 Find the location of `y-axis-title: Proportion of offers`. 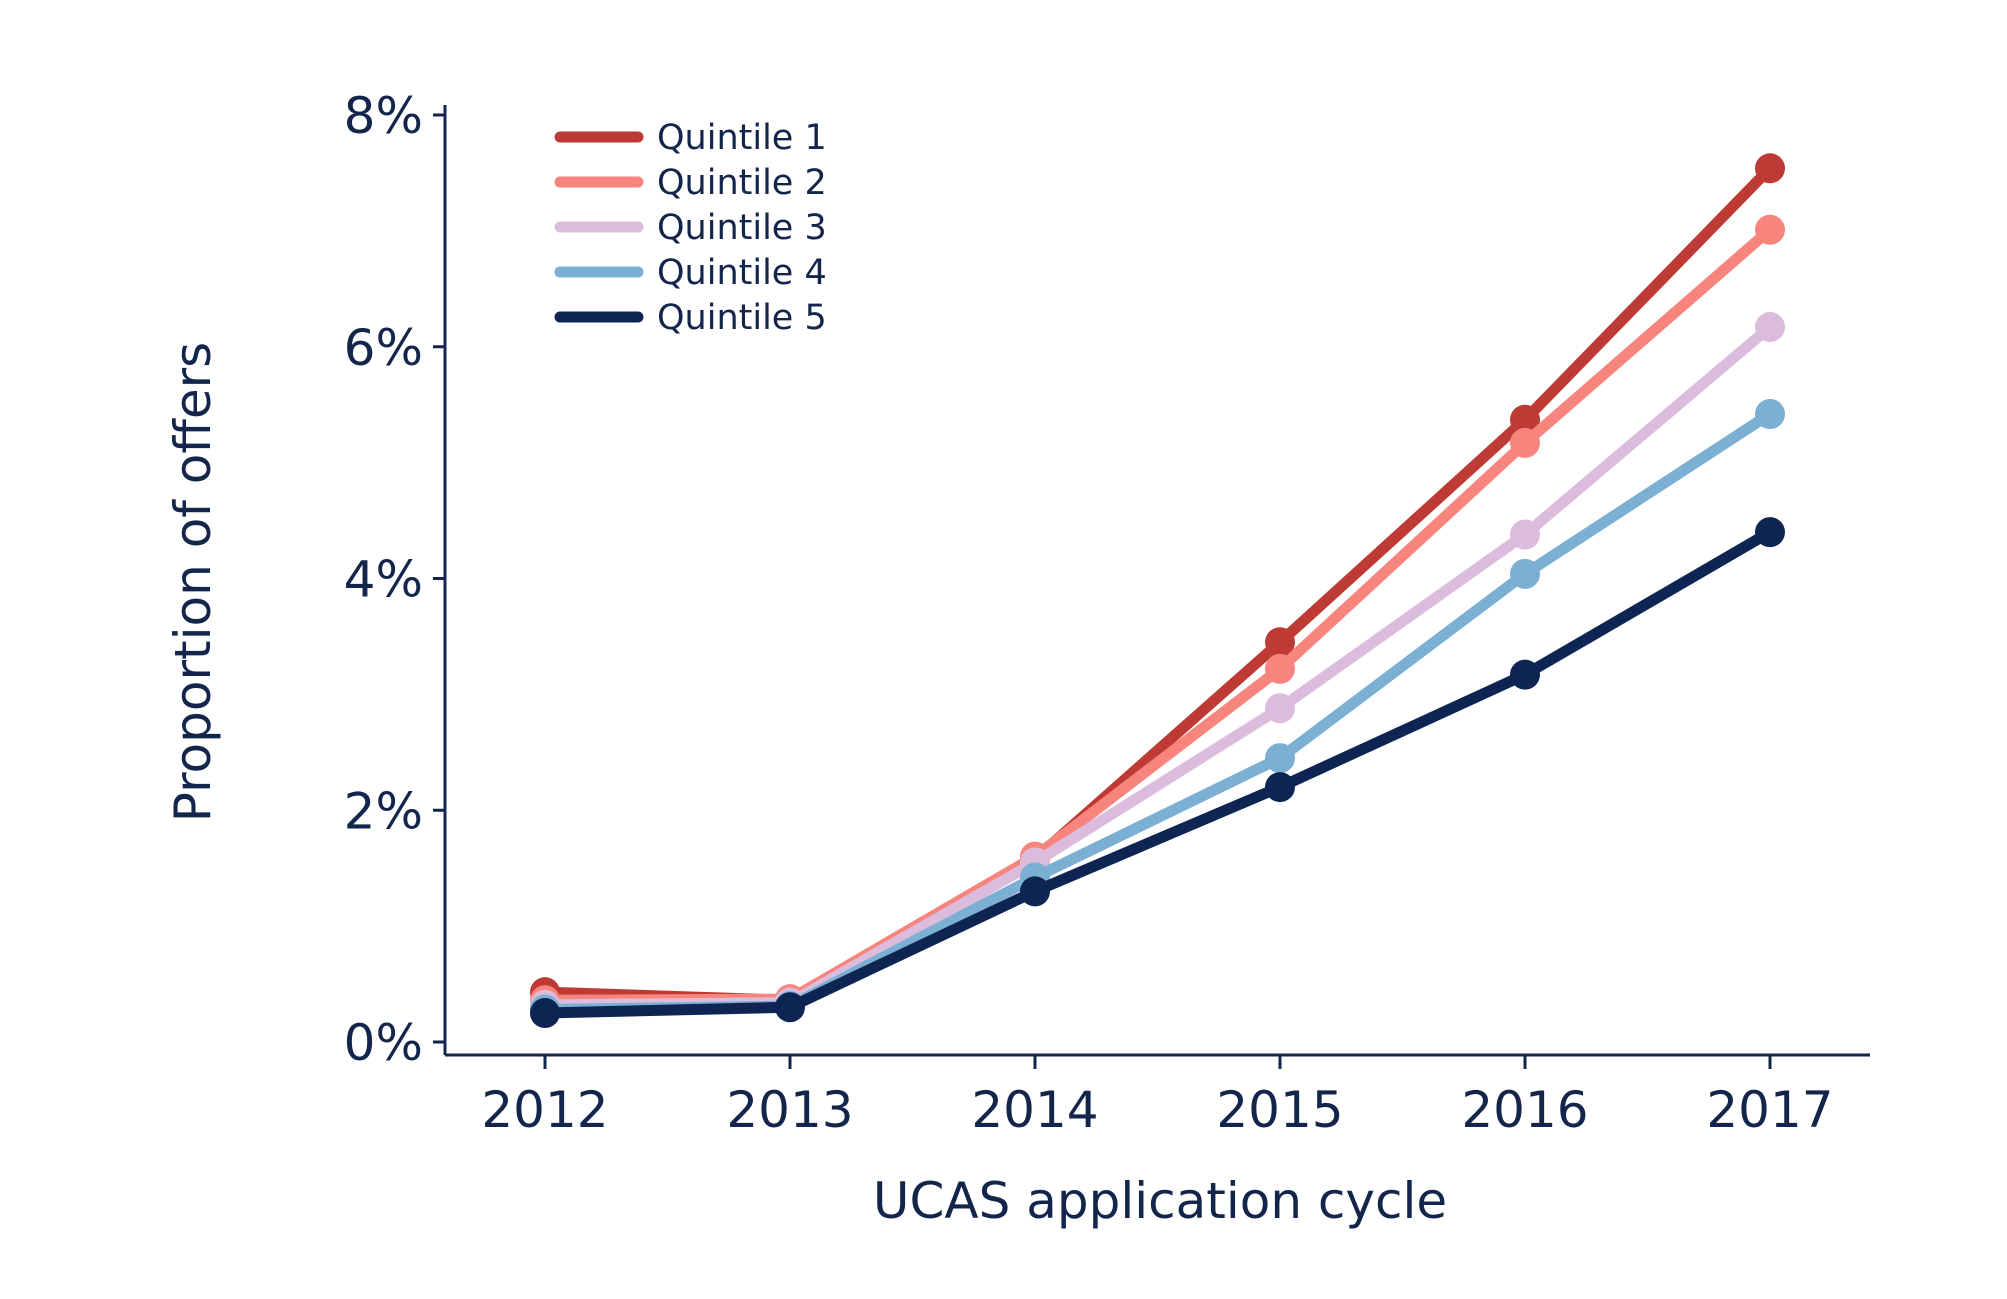

y-axis-title: Proportion of offers is located at coordinates (193, 582).